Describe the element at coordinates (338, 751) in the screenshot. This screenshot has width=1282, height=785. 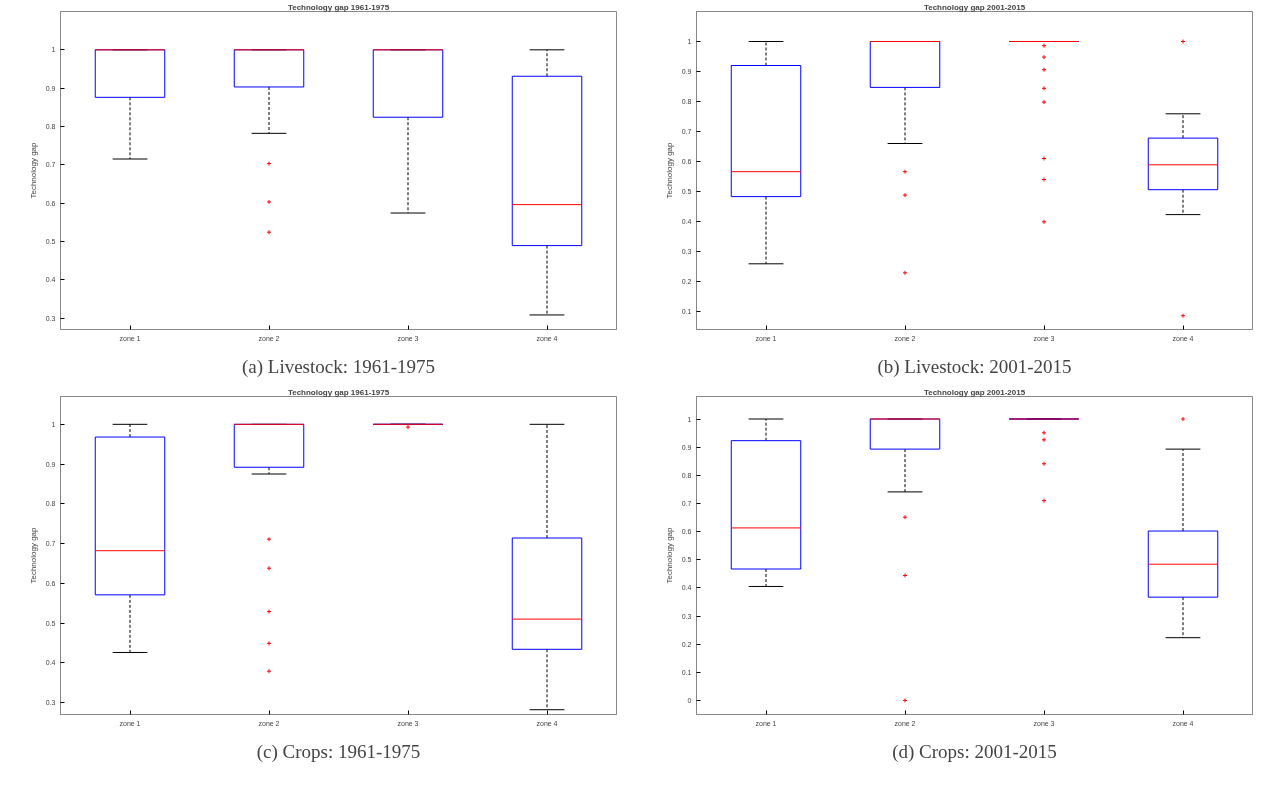
I see `text: (c) Crops: 1961-1975` at that location.